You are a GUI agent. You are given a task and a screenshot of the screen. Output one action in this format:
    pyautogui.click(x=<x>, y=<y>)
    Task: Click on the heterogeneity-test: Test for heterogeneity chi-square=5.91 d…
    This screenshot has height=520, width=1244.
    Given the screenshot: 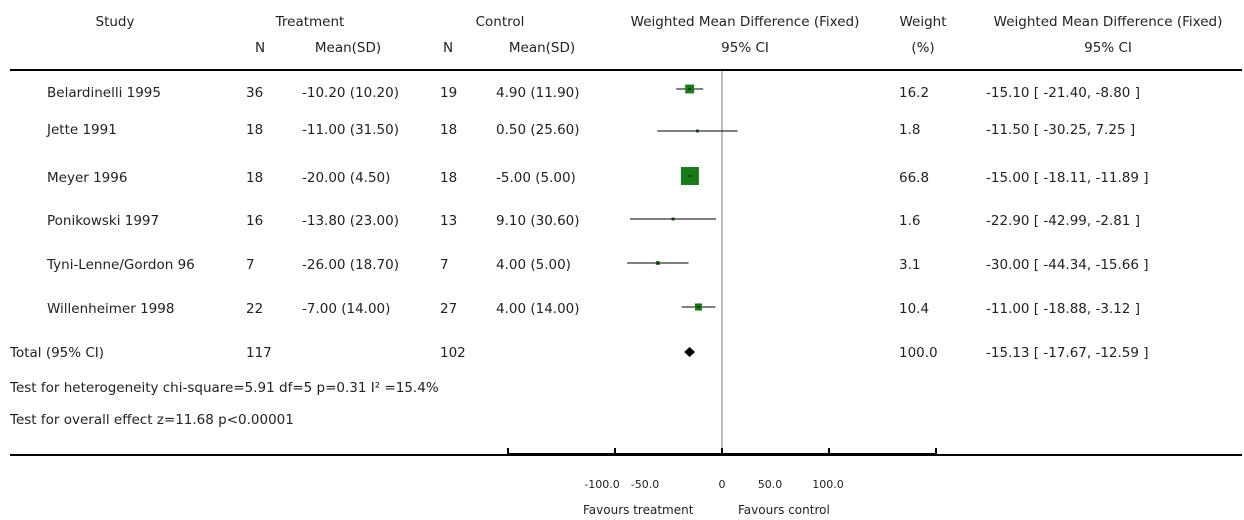 What is the action you would take?
    pyautogui.click(x=224, y=388)
    